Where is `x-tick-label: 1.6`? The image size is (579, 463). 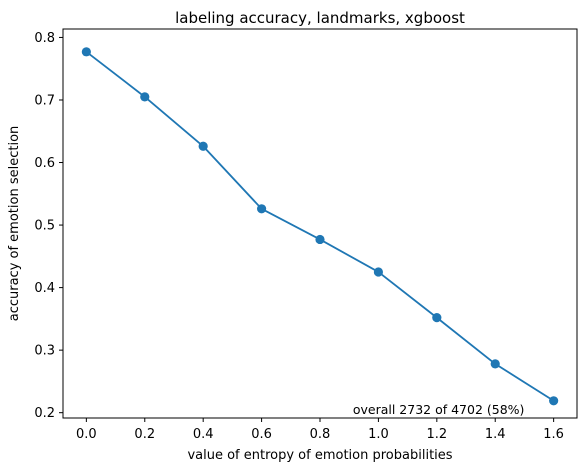
x-tick-label: 1.6 is located at coordinates (553, 434).